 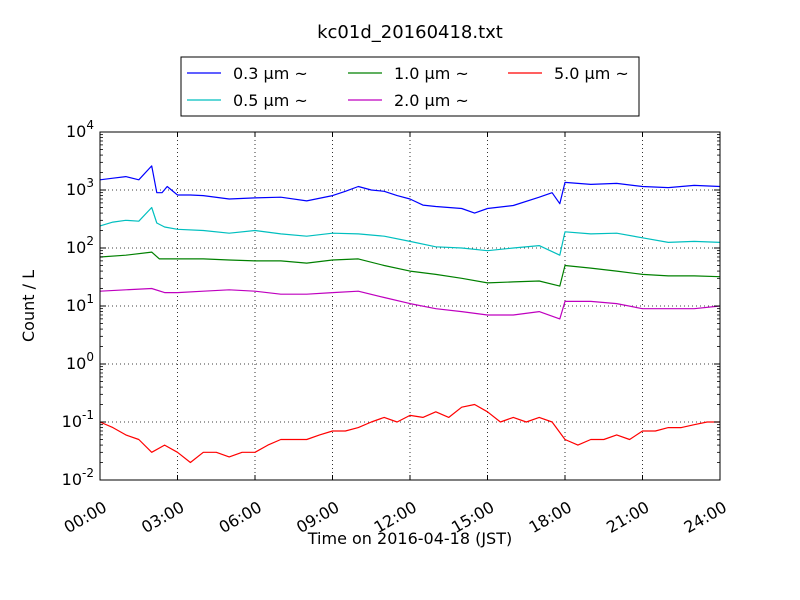 What do you see at coordinates (28, 306) in the screenshot?
I see `y-axis-label: Count / L` at bounding box center [28, 306].